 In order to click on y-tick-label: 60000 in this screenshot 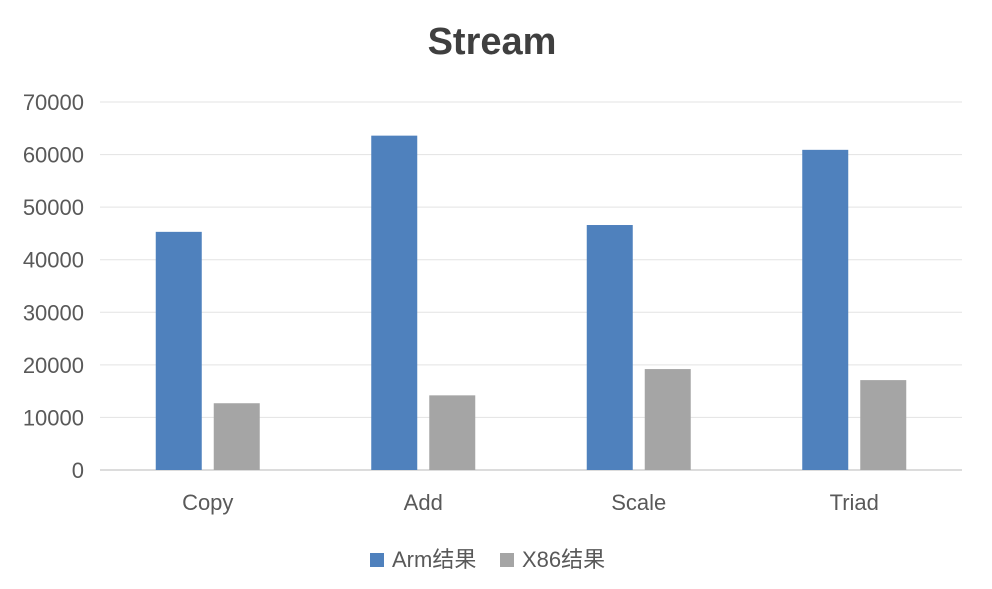, I will do `click(53, 155)`.